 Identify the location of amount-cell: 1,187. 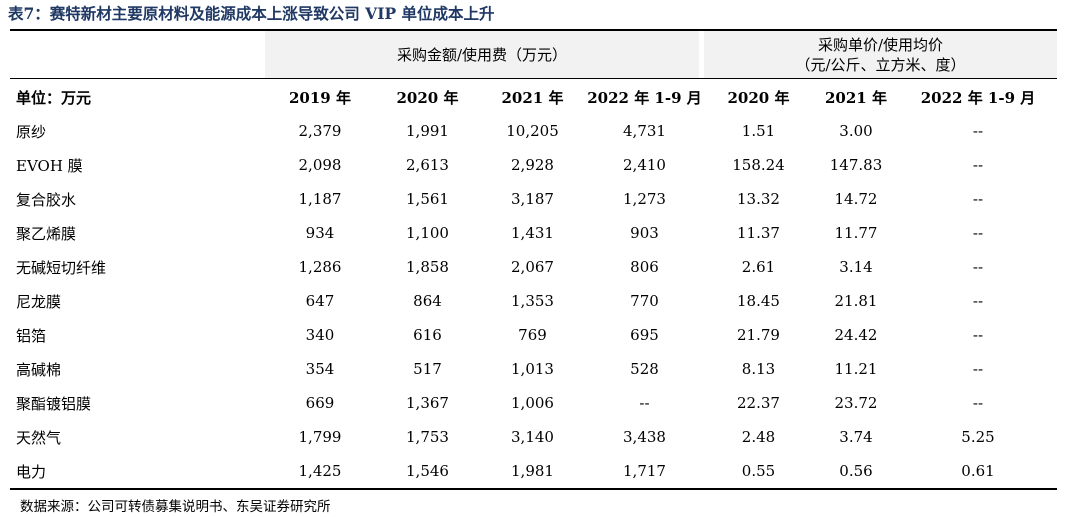
(320, 199).